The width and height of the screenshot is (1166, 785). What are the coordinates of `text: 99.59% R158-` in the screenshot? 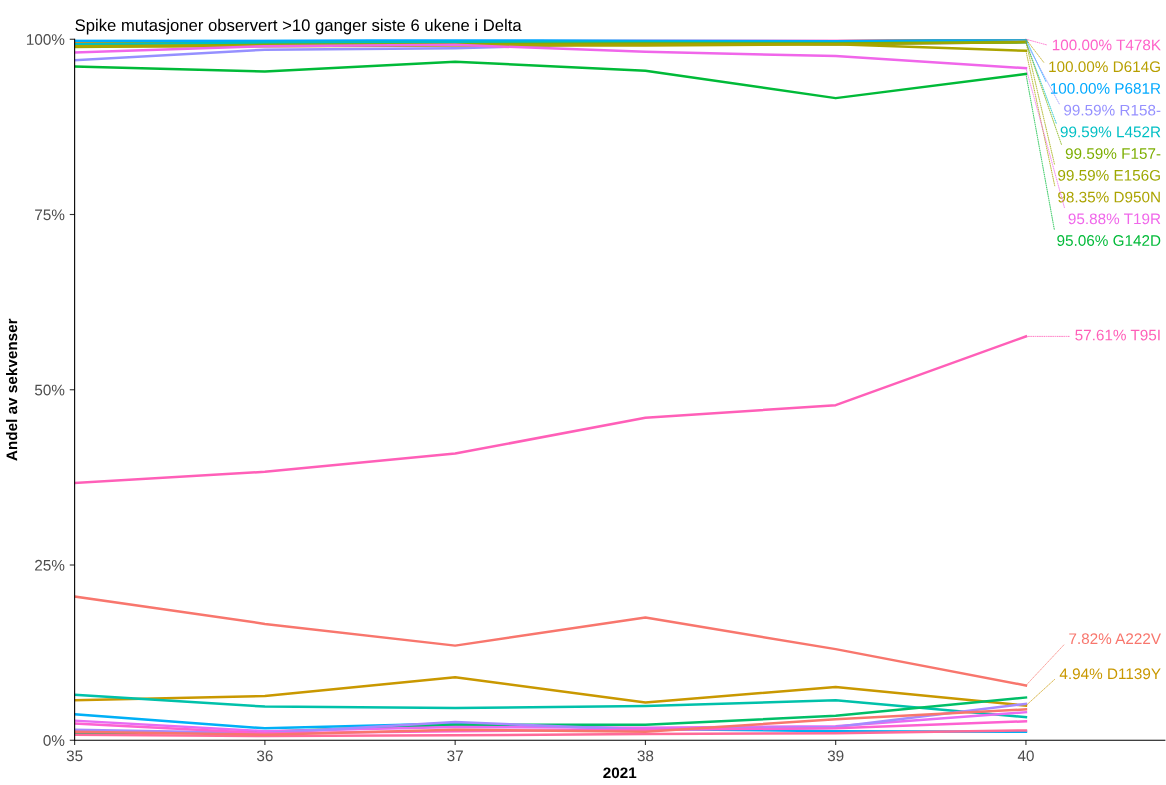 It's located at (1112, 110).